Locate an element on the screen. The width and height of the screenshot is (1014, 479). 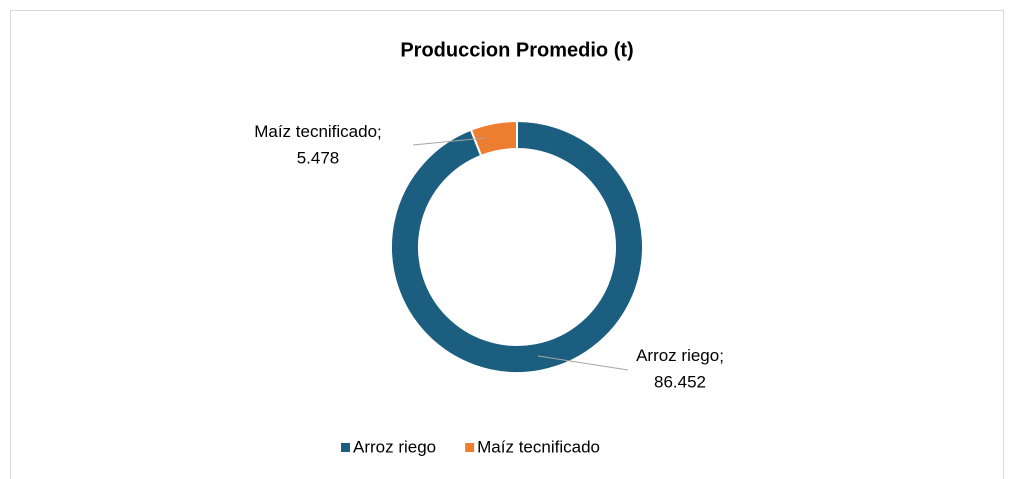
data-label-name: Maíz tecnificado; is located at coordinates (318, 131).